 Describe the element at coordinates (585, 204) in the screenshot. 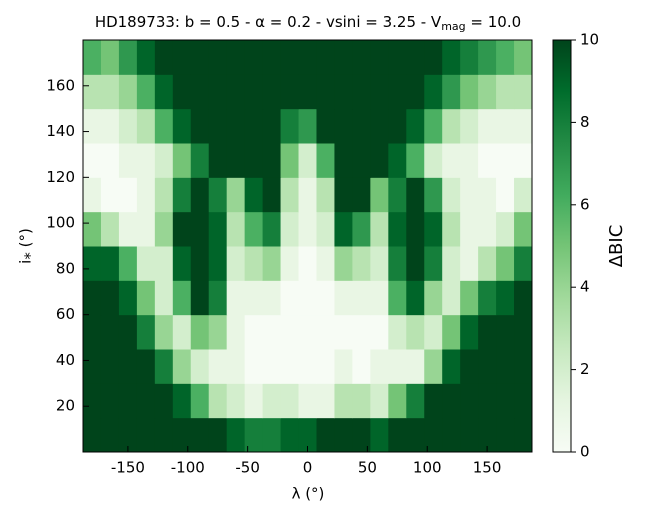

I see `colorbar-tick-label: 6` at that location.